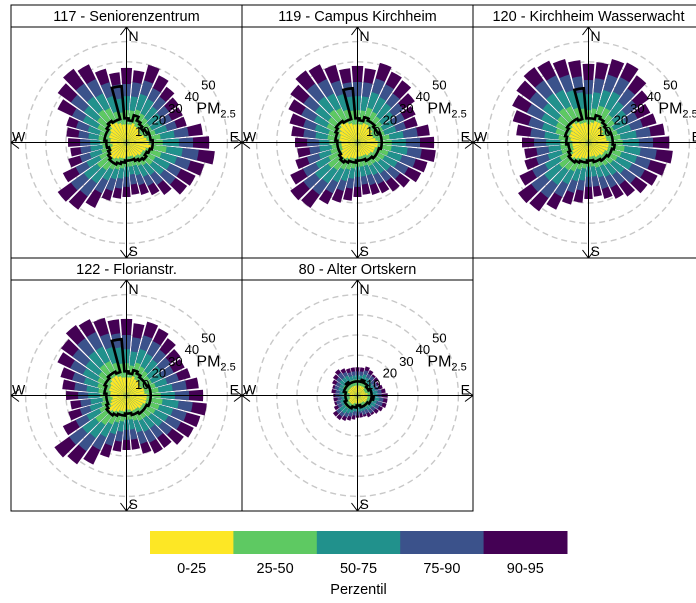 This screenshot has width=696, height=603. What do you see at coordinates (670, 85) in the screenshot?
I see `radial-tick-label: 50` at bounding box center [670, 85].